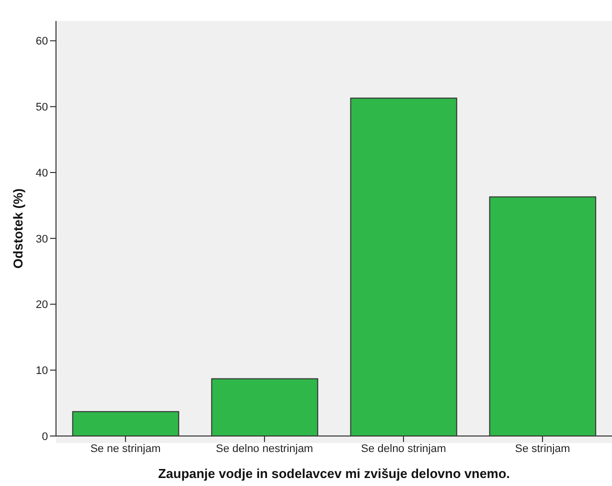 The width and height of the screenshot is (612, 486). I want to click on y-tick-label: 60, so click(42, 42).